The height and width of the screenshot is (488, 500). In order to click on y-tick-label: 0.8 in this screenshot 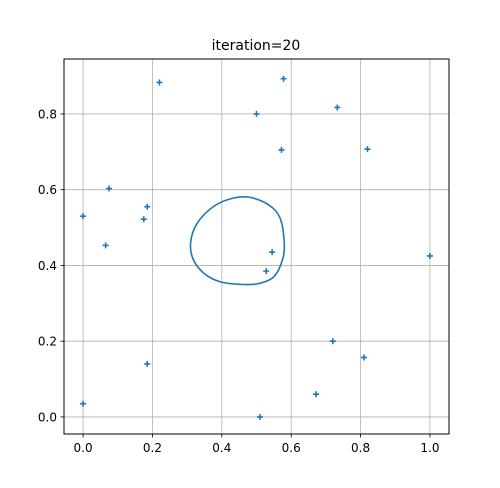, I will do `click(47, 114)`.